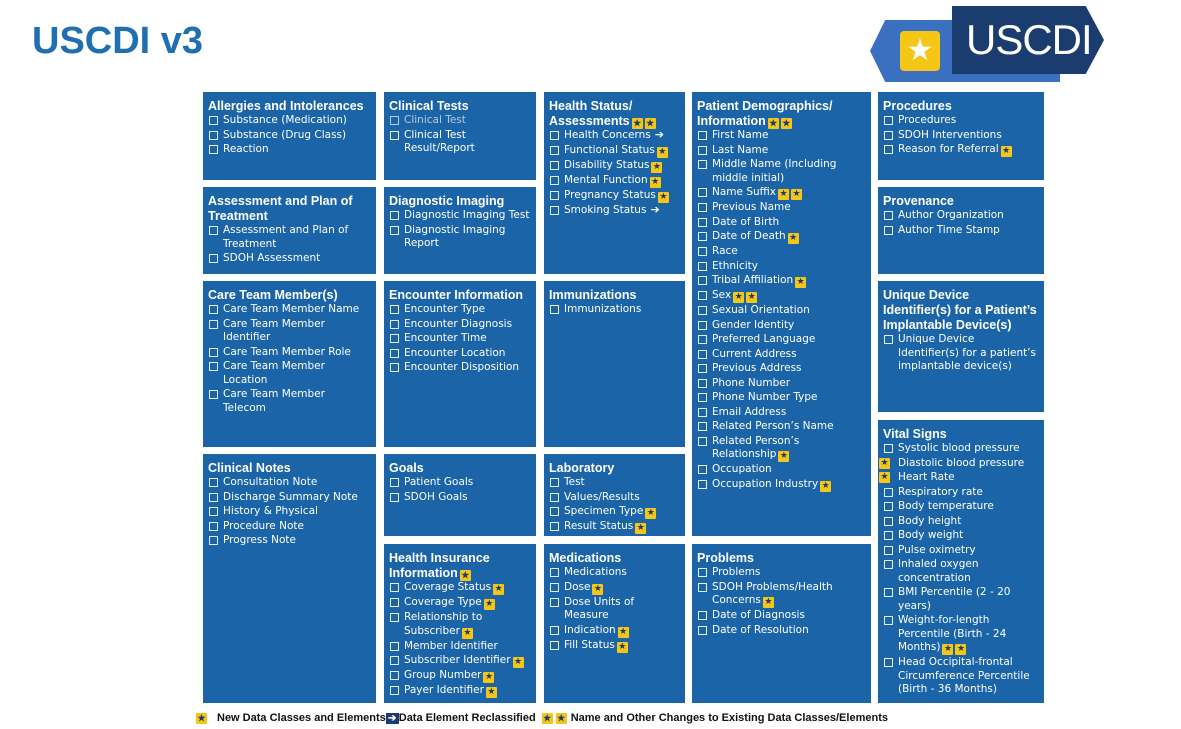 The image size is (1181, 729). What do you see at coordinates (961, 216) in the screenshot?
I see `list-item: Author Organization` at bounding box center [961, 216].